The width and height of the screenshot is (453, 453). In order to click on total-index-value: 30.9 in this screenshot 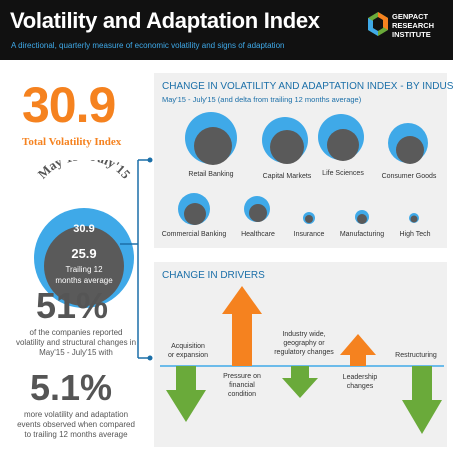, I will do `click(69, 105)`.